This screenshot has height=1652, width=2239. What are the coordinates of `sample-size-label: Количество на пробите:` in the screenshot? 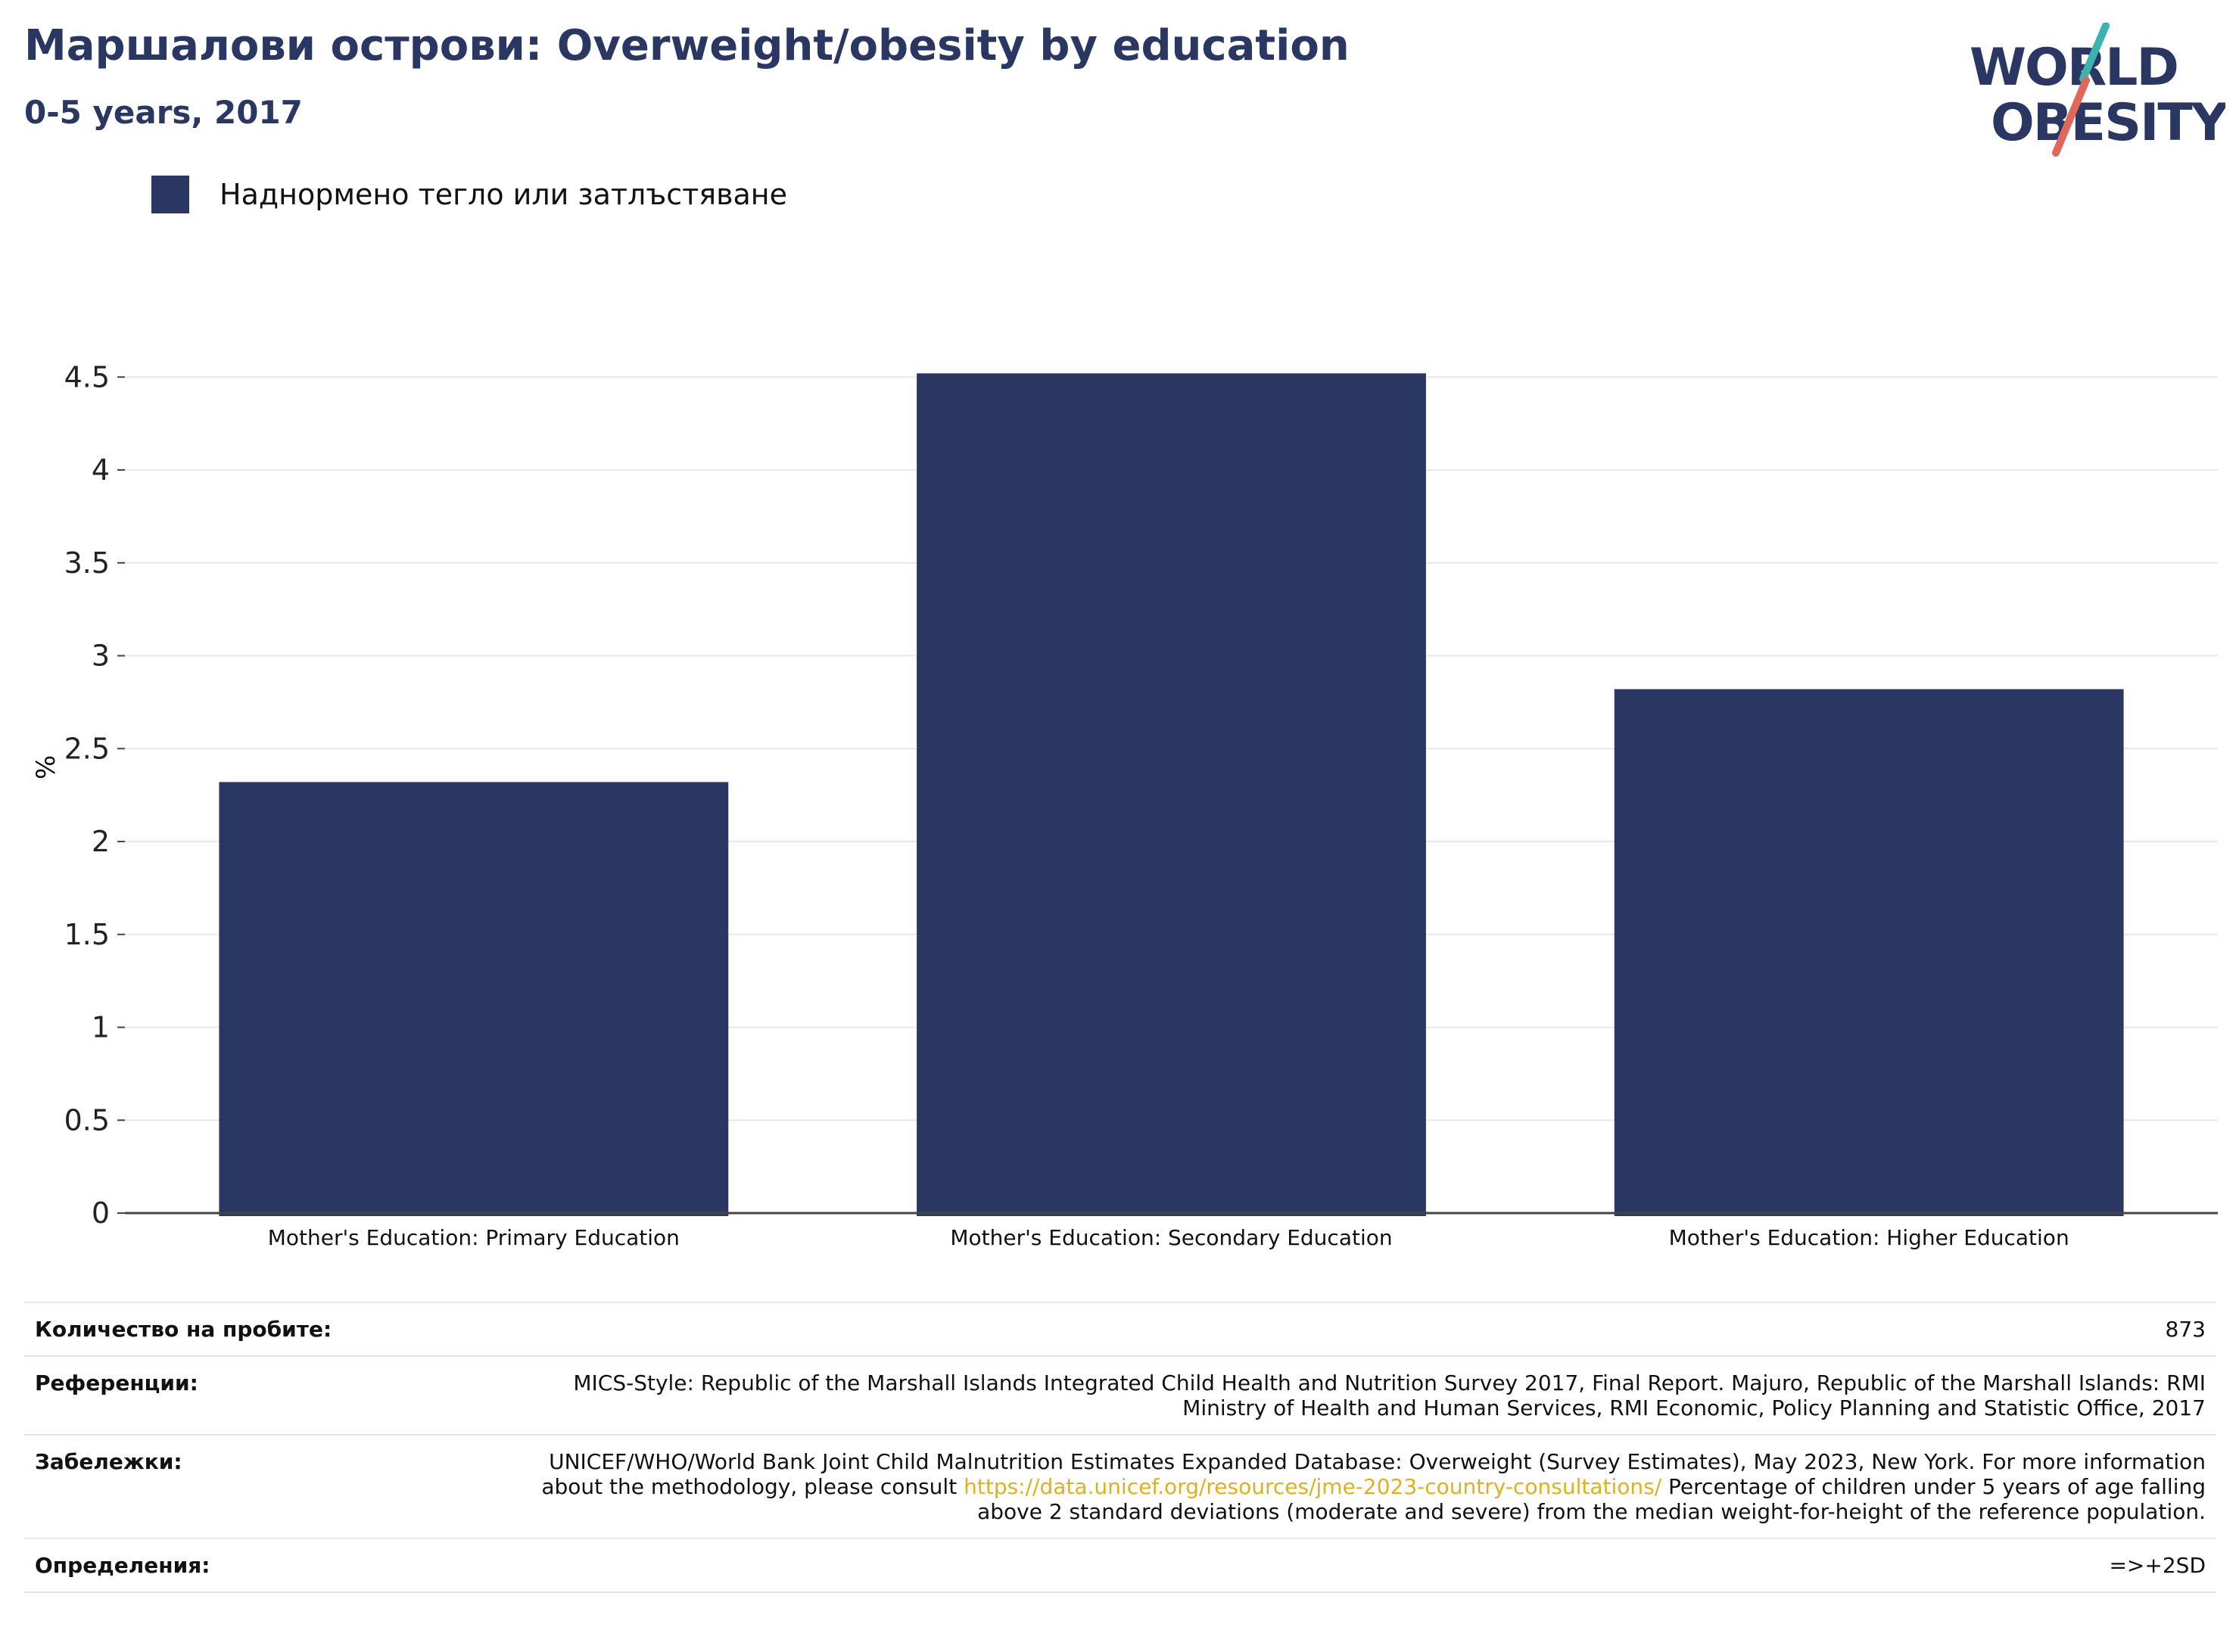 It's located at (262, 1330).